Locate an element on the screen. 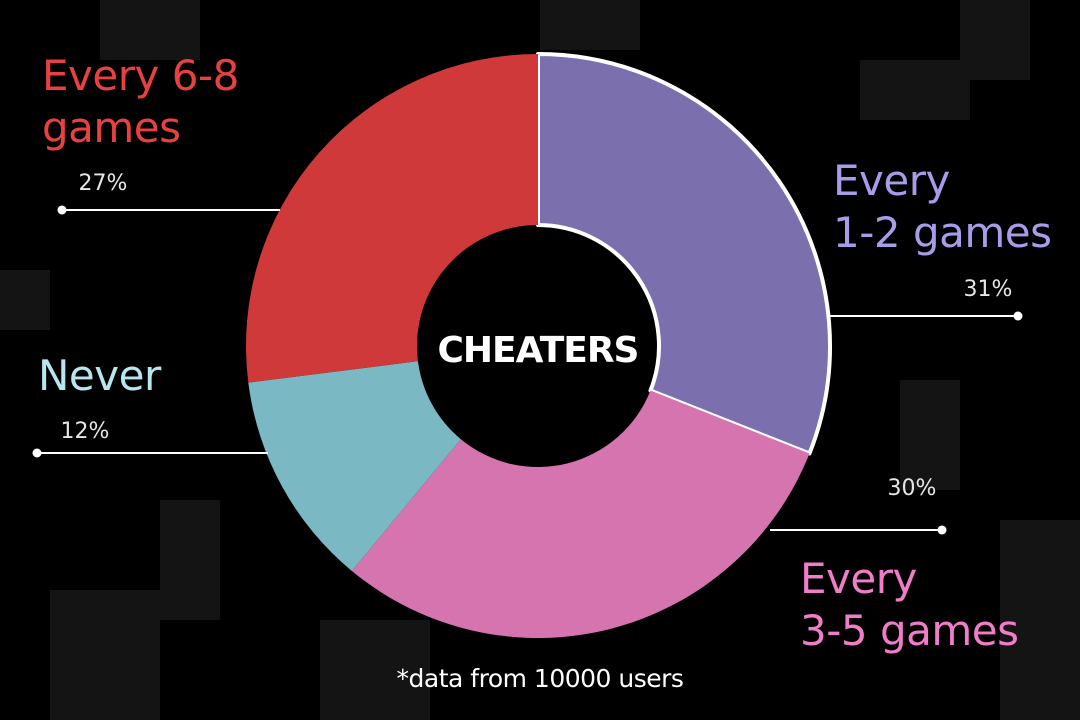 The image size is (1080, 720). footnote: *data from 10000 users is located at coordinates (540, 678).